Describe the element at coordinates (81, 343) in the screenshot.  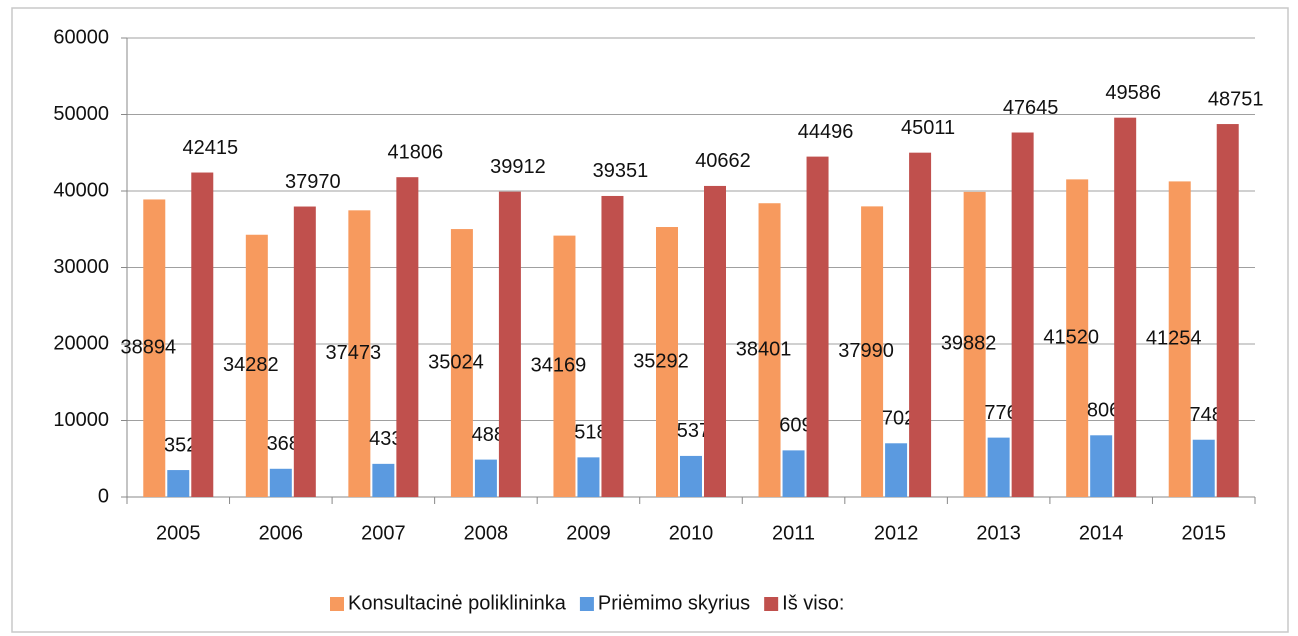
I see `y-tick-label: 20000` at that location.